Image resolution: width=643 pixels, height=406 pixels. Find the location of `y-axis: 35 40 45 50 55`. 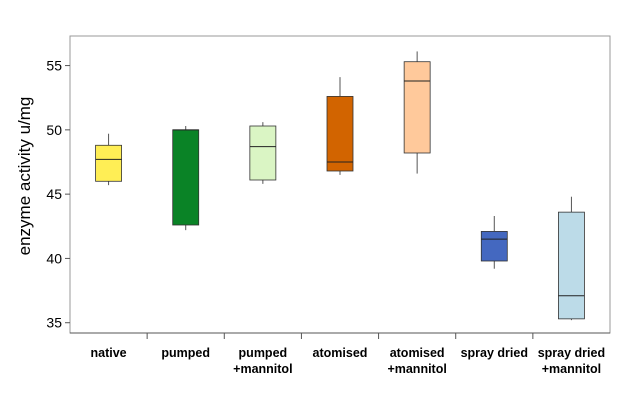

y-axis: 35 40 45 50 55 is located at coordinates (58, 194).